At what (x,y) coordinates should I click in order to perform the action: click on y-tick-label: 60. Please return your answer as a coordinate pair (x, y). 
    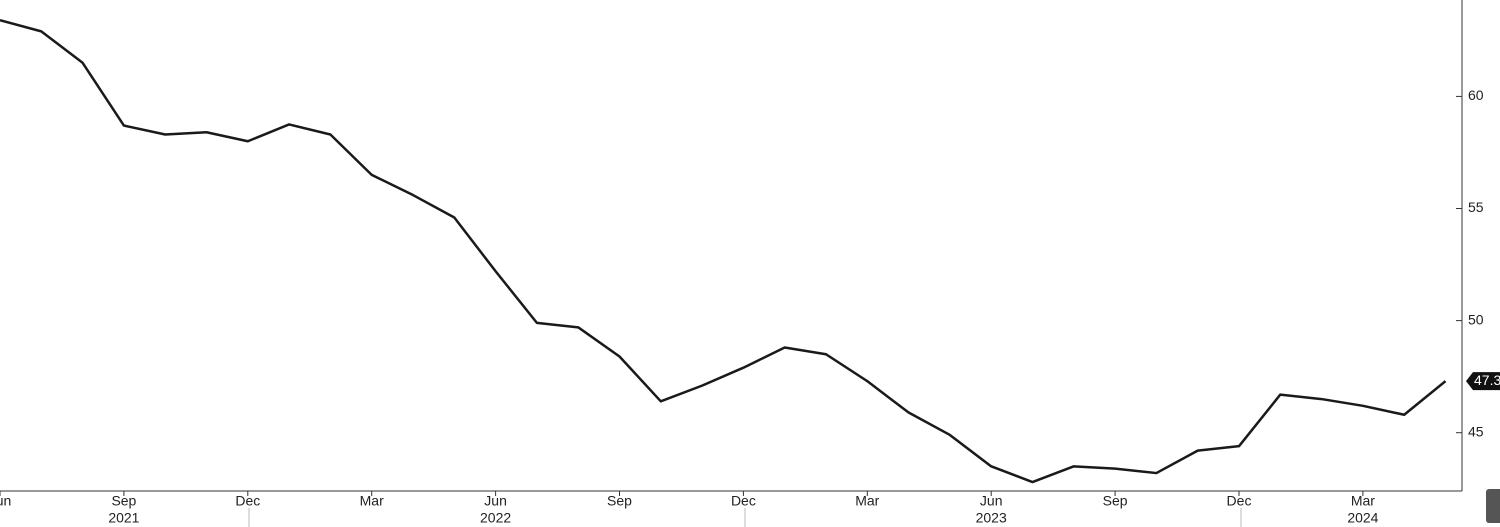
    Looking at the image, I should click on (1476, 95).